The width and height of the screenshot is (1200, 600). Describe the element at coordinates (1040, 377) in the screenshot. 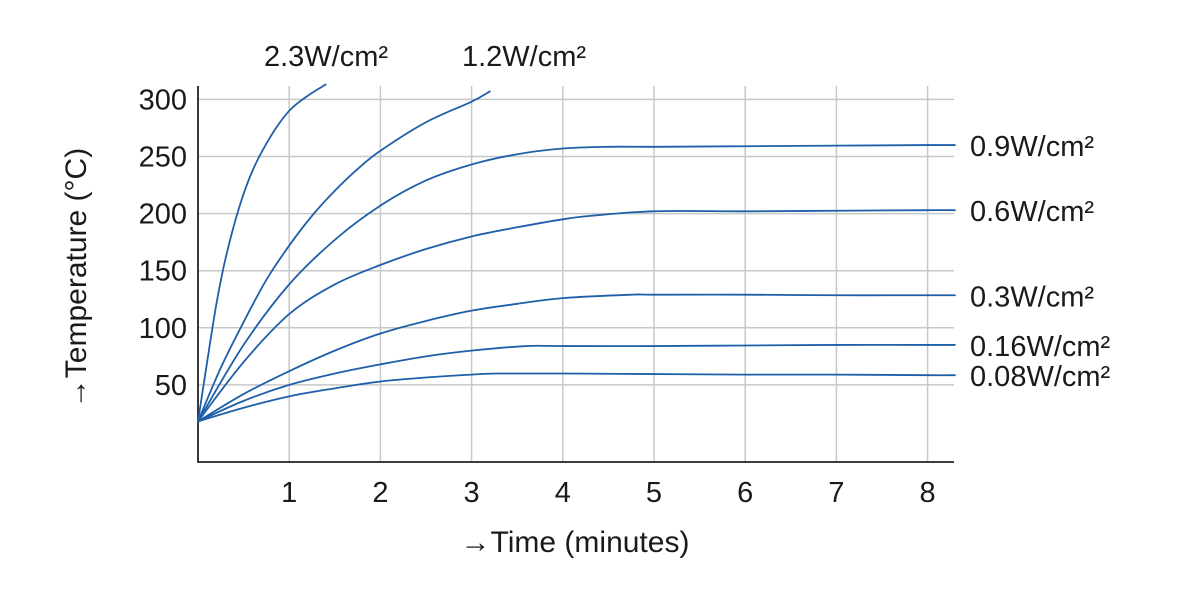

I see `series-label-0.08wcm: 0.08W/cm²` at that location.